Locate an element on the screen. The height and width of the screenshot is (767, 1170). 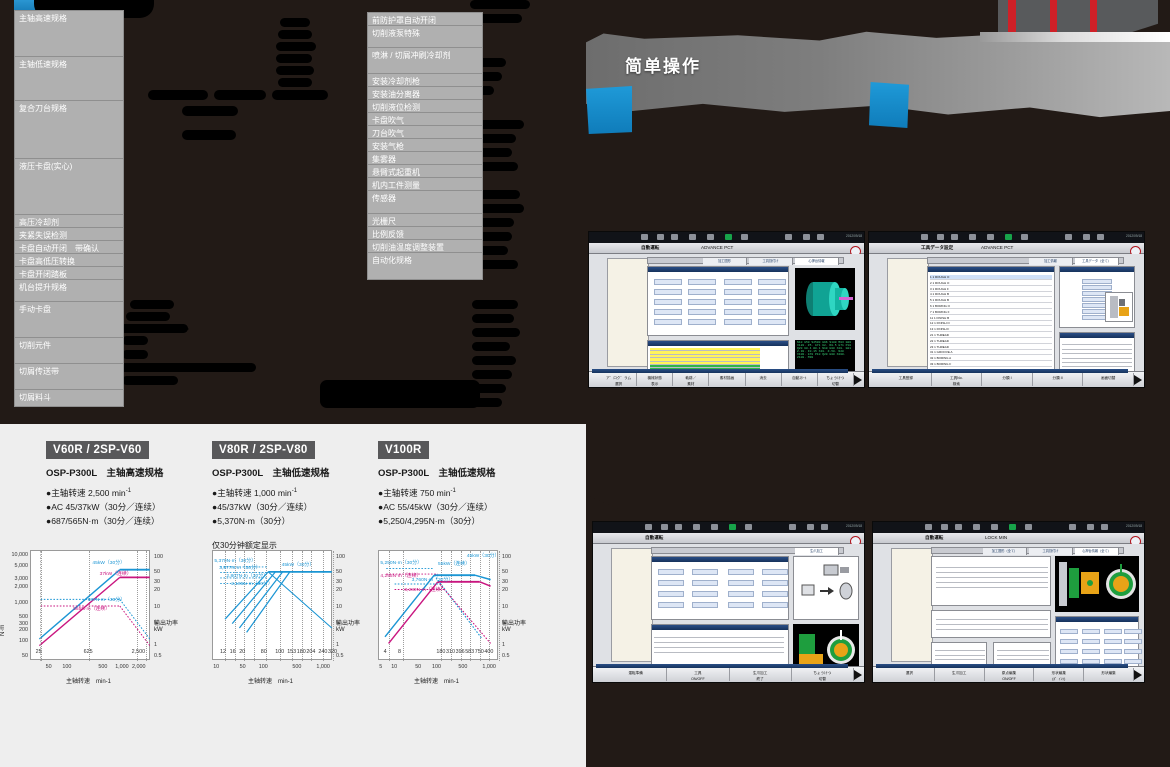
tool-row: 11 1 FINISH B is located at coordinates (991, 318).